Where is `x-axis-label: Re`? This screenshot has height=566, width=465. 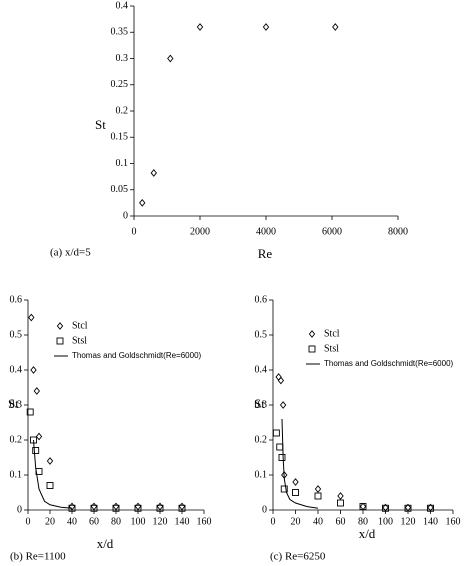 x-axis-label: Re is located at coordinates (265, 253).